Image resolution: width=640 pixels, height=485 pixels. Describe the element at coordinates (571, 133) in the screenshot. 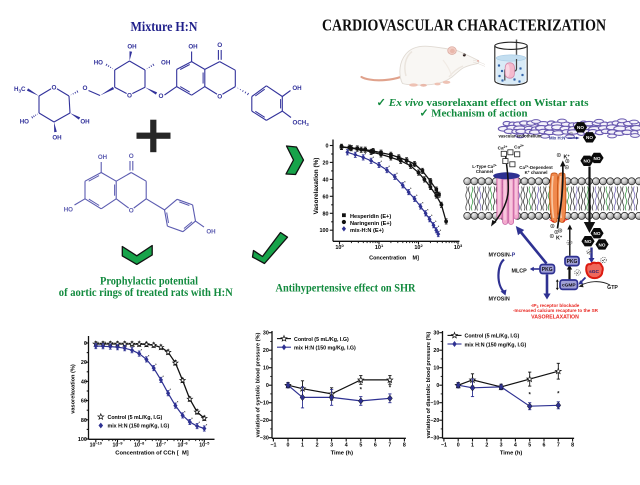

I see `svg-text: ⓘ` at that location.